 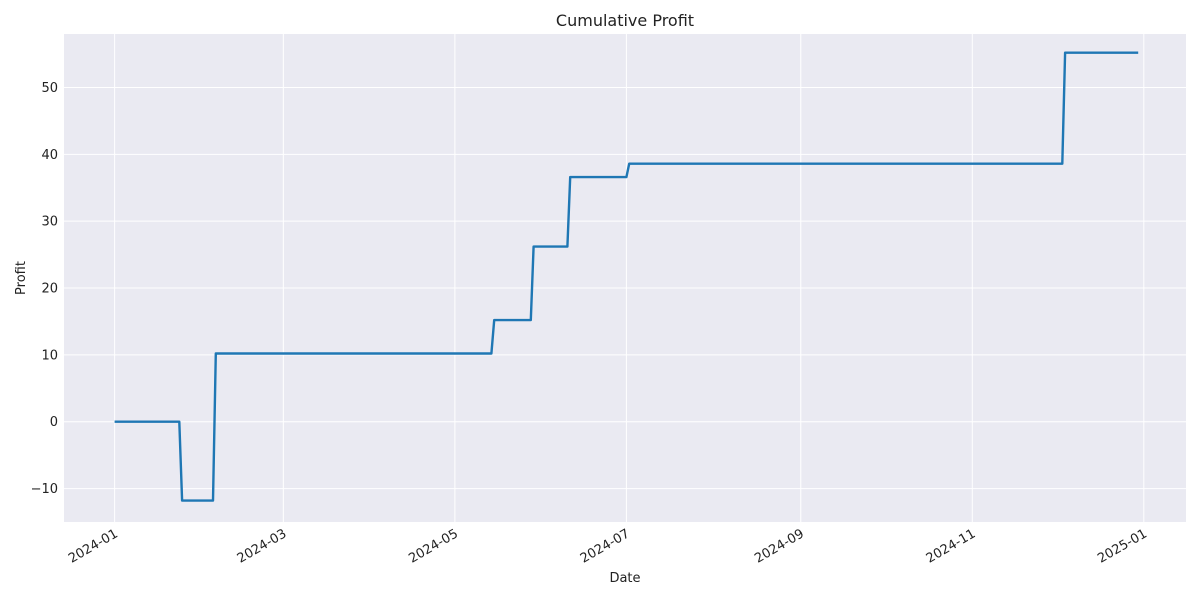 I want to click on x-axis-label: Date, so click(x=624, y=578).